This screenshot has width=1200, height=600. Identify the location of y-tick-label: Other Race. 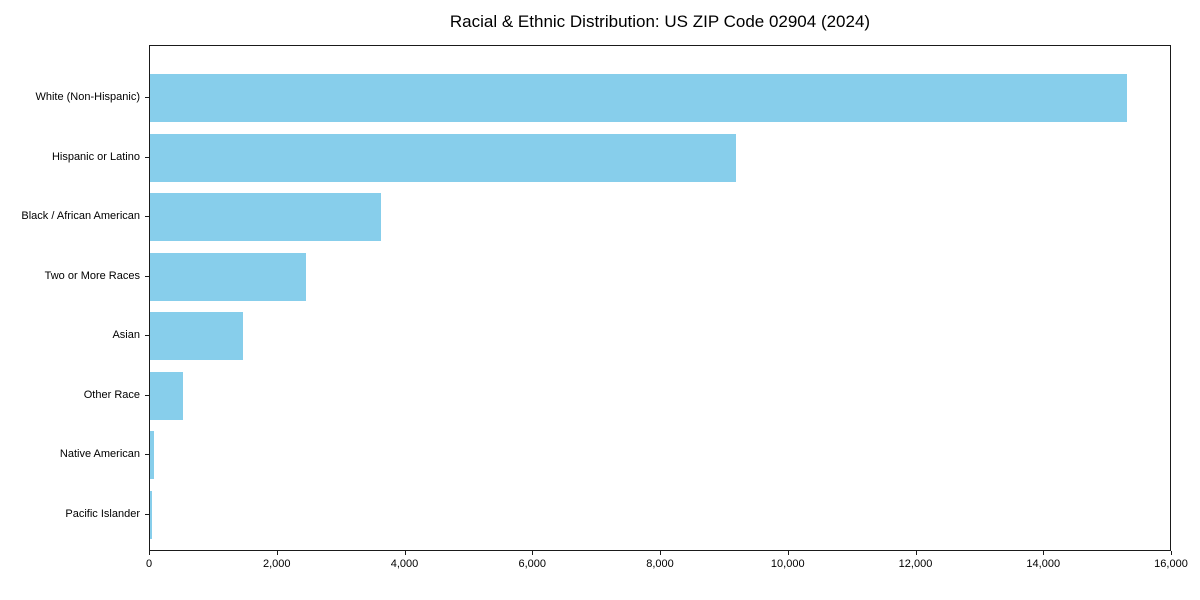
(111, 394).